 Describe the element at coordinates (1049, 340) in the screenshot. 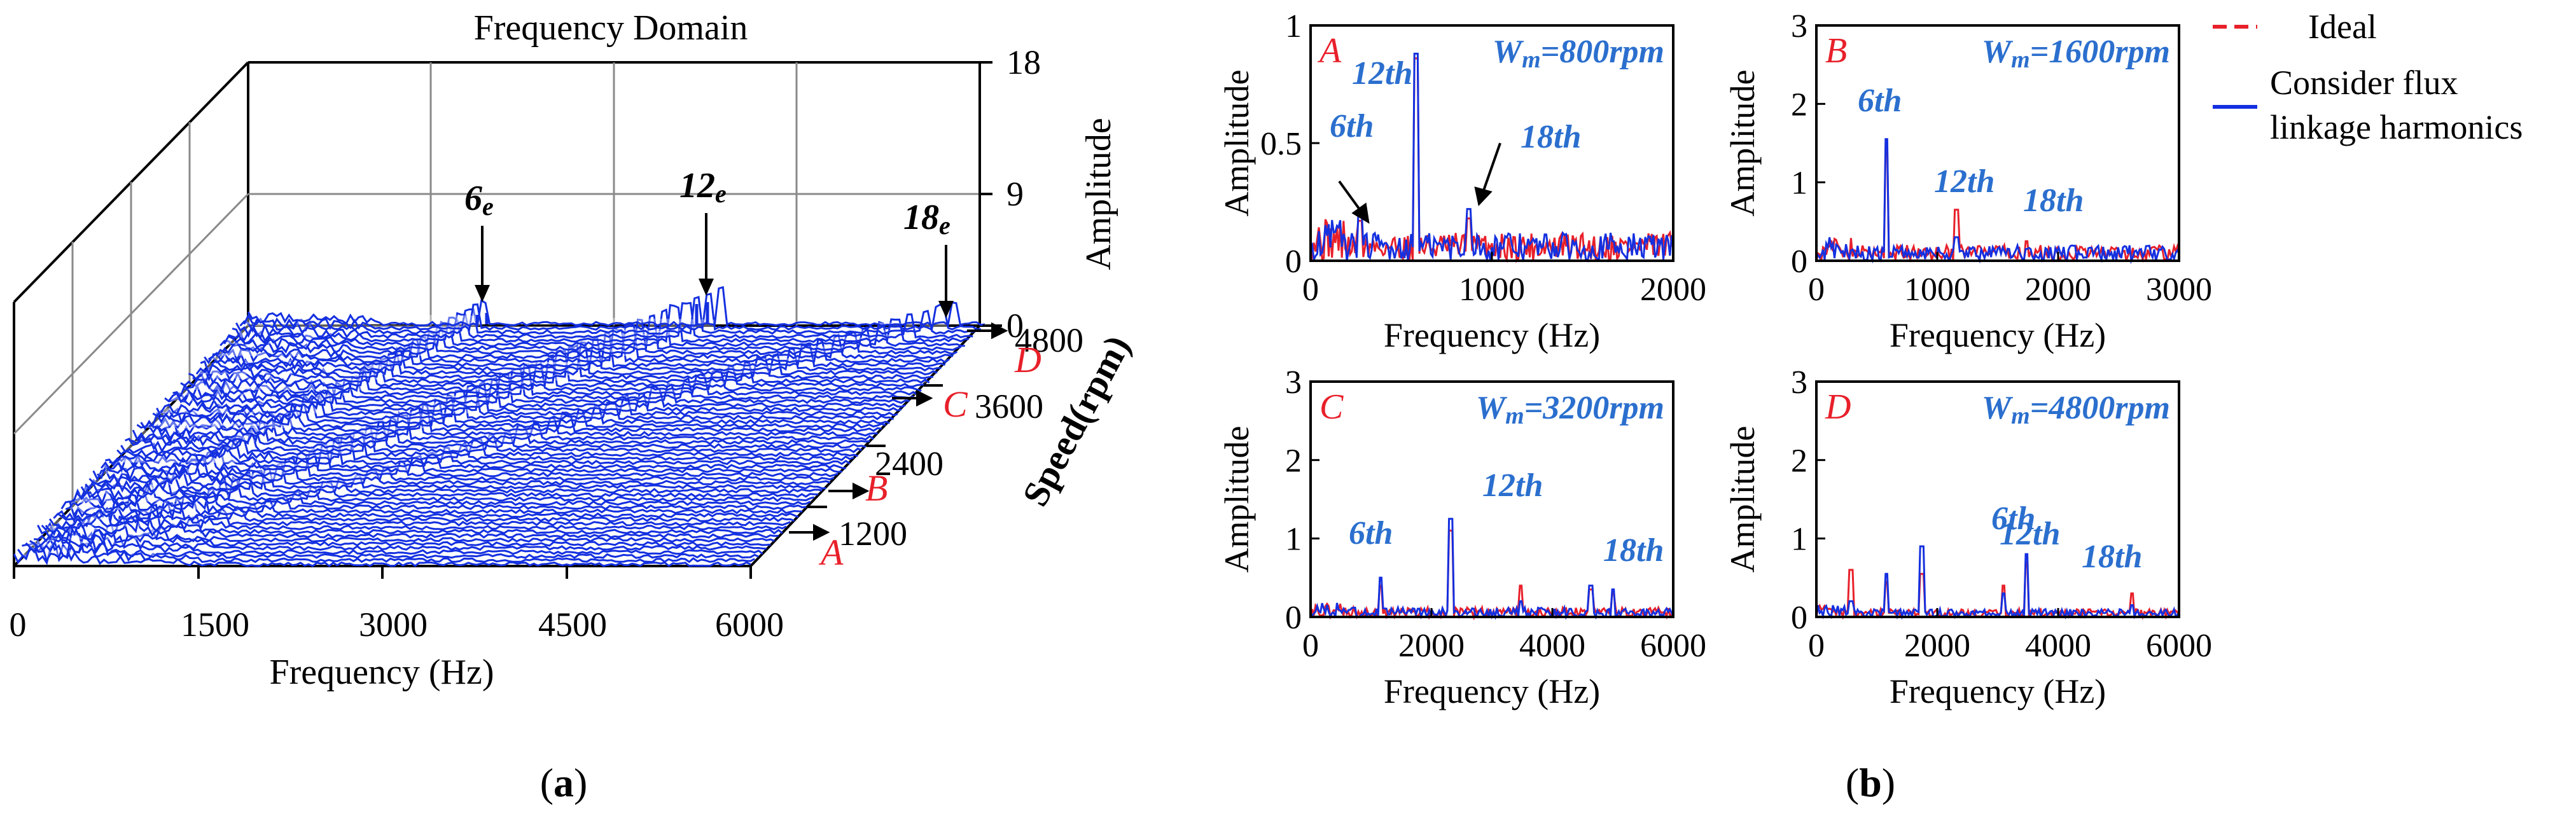

I see `speed-tick-label-4800: 4800` at that location.